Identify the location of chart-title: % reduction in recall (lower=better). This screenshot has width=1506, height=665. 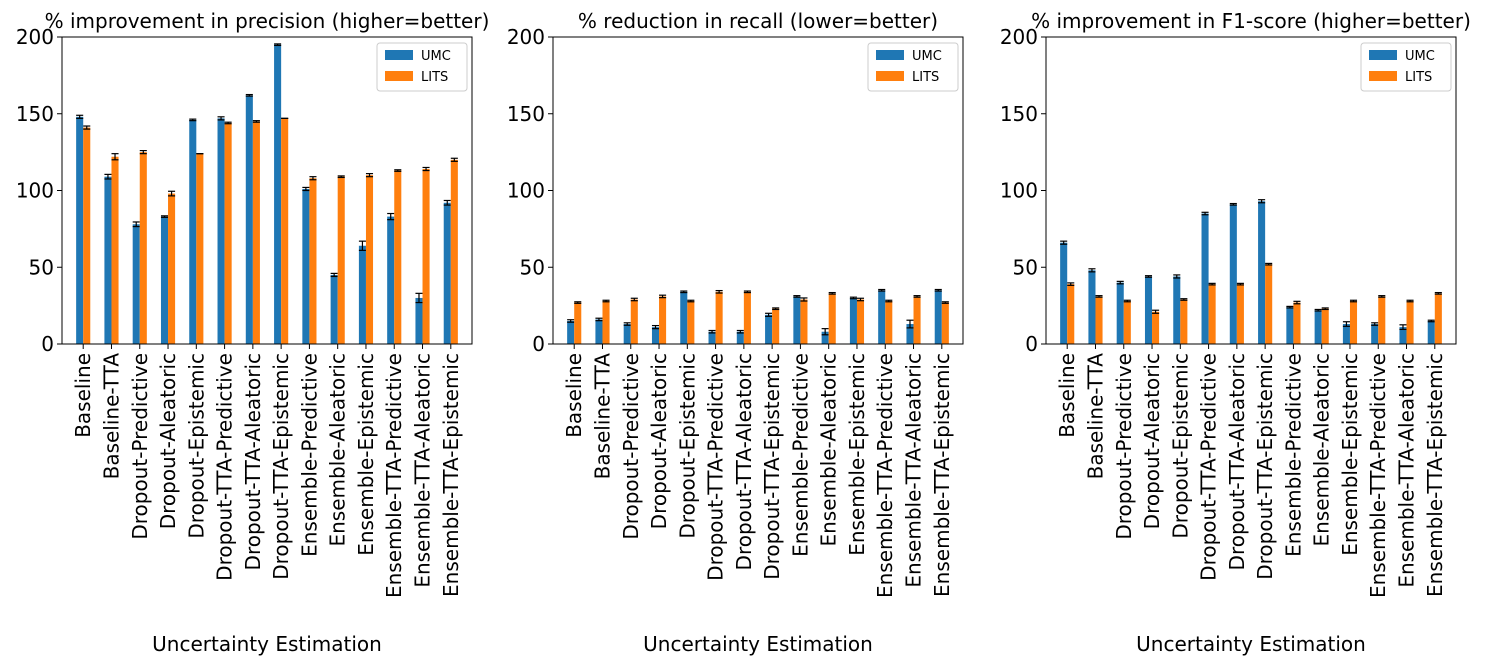
(758, 21).